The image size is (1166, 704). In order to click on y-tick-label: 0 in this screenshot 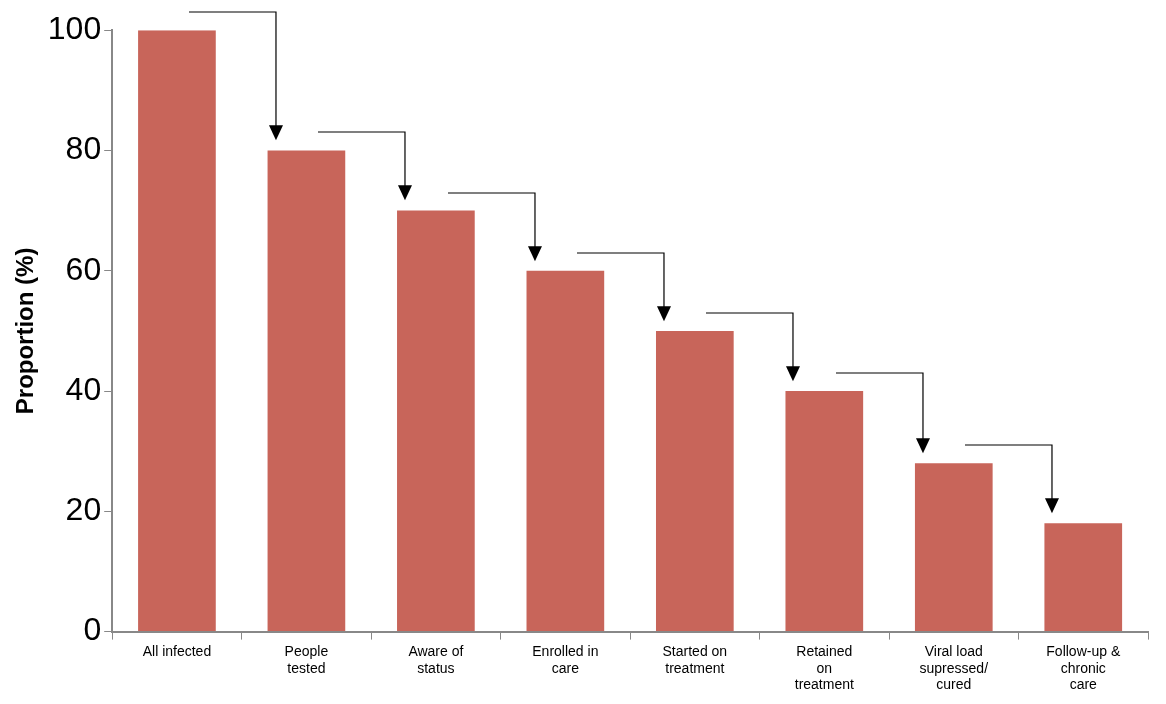, I will do `click(92, 629)`.